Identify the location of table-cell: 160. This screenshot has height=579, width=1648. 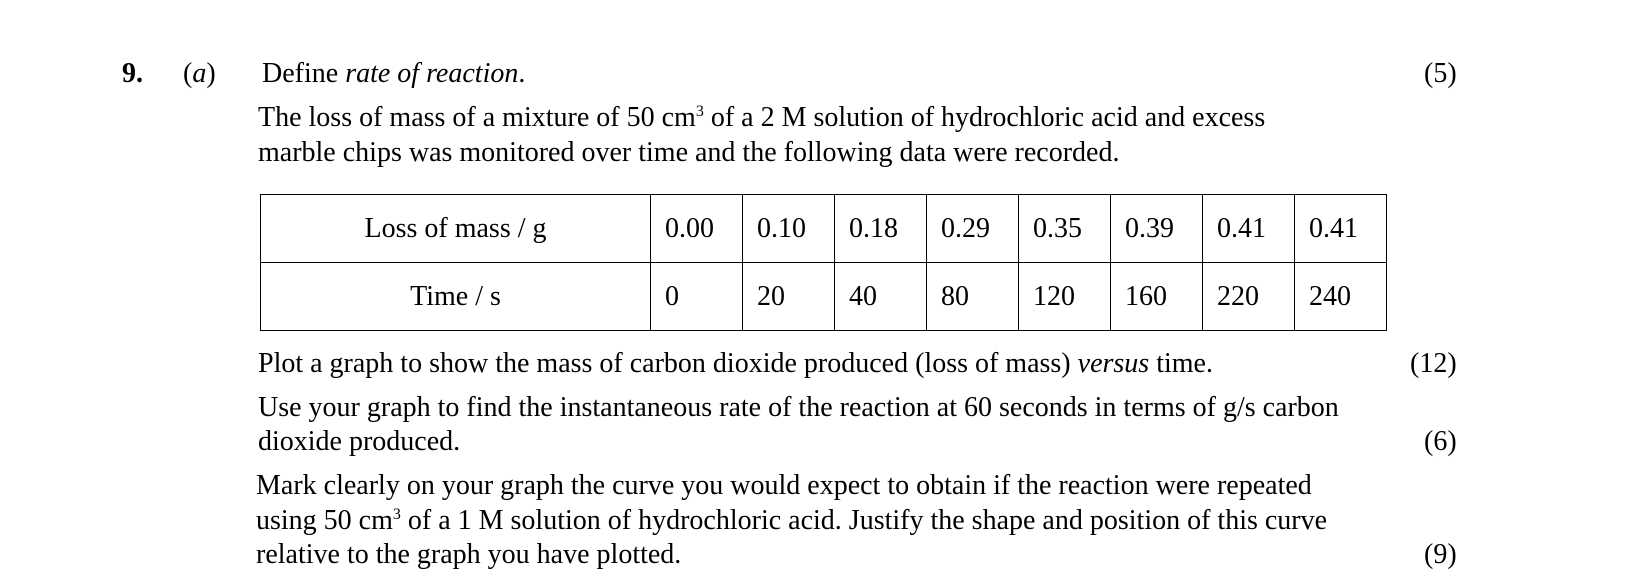
(1156, 296).